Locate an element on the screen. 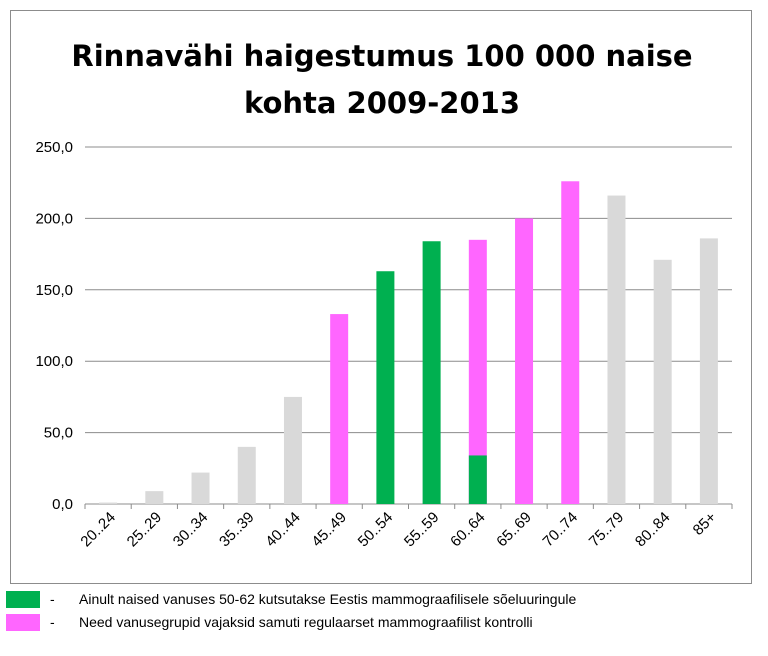 The height and width of the screenshot is (656, 768). y-tick-label: 50,0 is located at coordinates (58, 433).